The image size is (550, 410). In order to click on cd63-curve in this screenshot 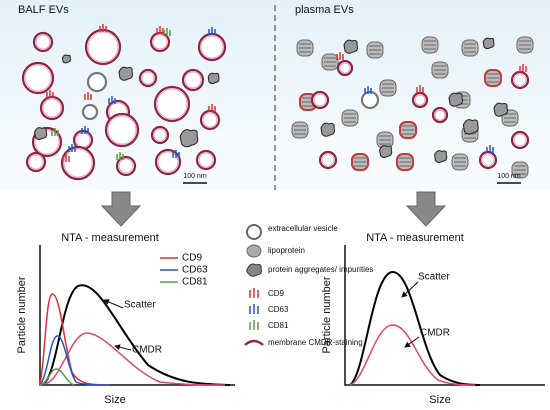, I will do `click(75, 360)`.